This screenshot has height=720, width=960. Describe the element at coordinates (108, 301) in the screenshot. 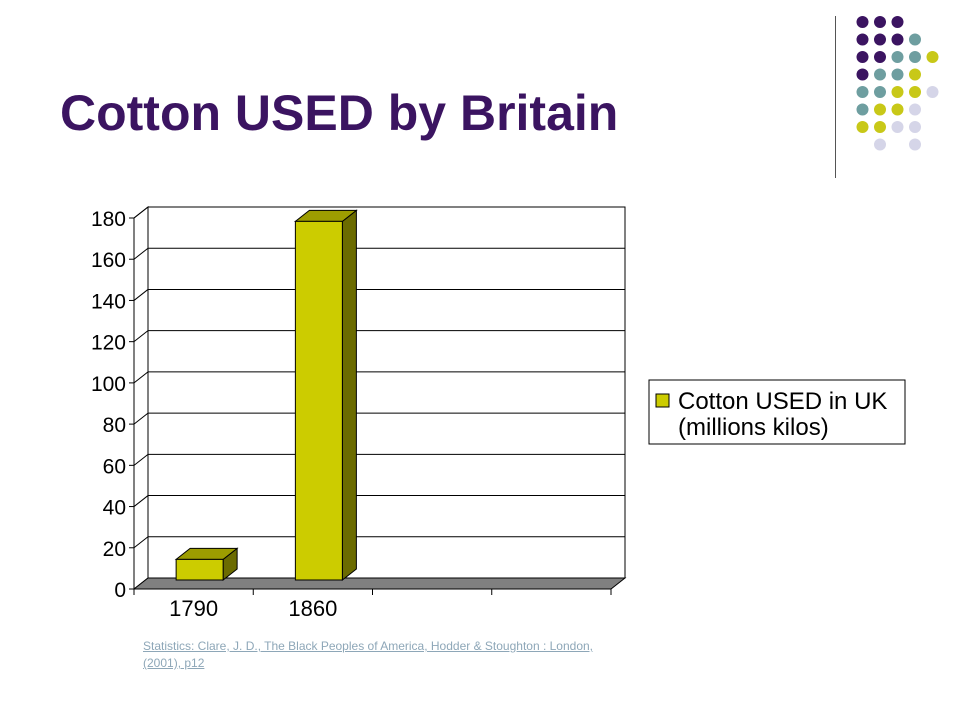

I see `y-tick-label: 140` at that location.